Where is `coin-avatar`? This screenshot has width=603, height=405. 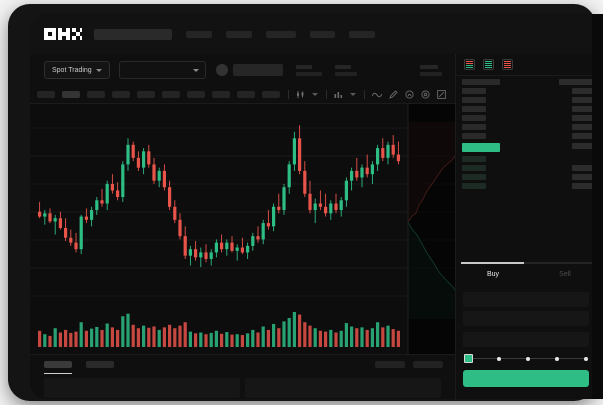
coin-avatar is located at coordinates (221, 70).